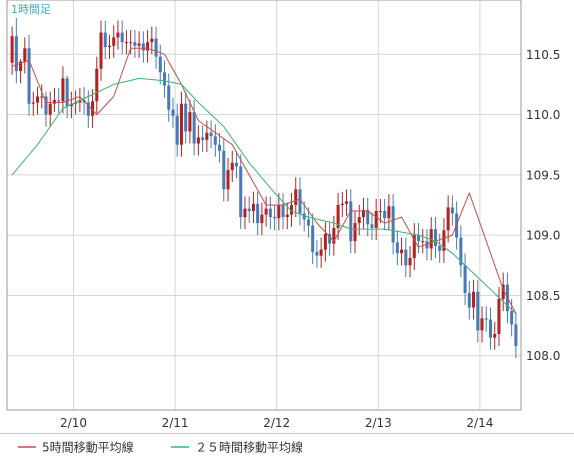 This screenshot has height=462, width=574. Describe the element at coordinates (543, 55) in the screenshot. I see `y-tick-label: 110.5` at that location.